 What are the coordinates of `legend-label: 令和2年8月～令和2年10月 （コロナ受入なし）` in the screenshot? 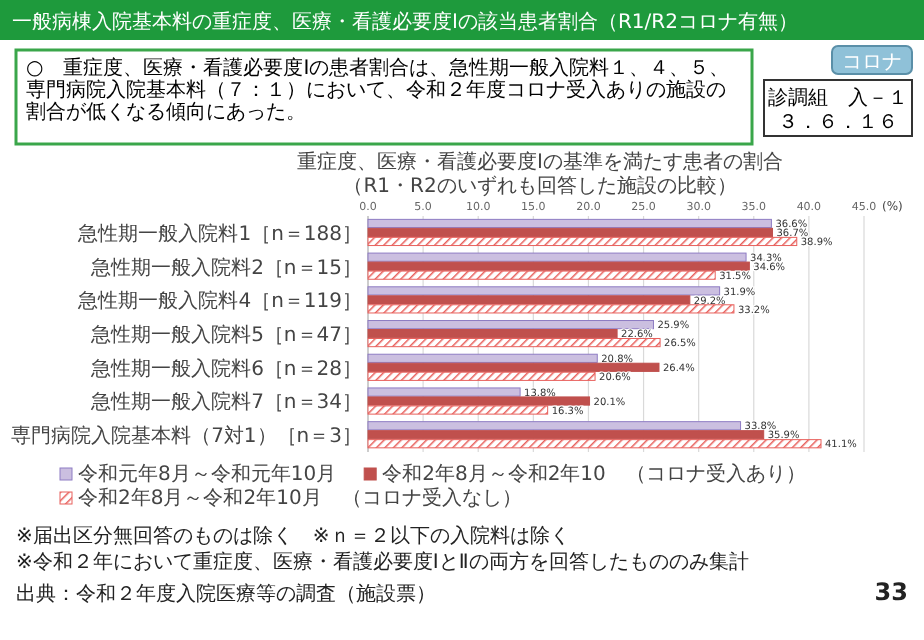 It's located at (300, 498).